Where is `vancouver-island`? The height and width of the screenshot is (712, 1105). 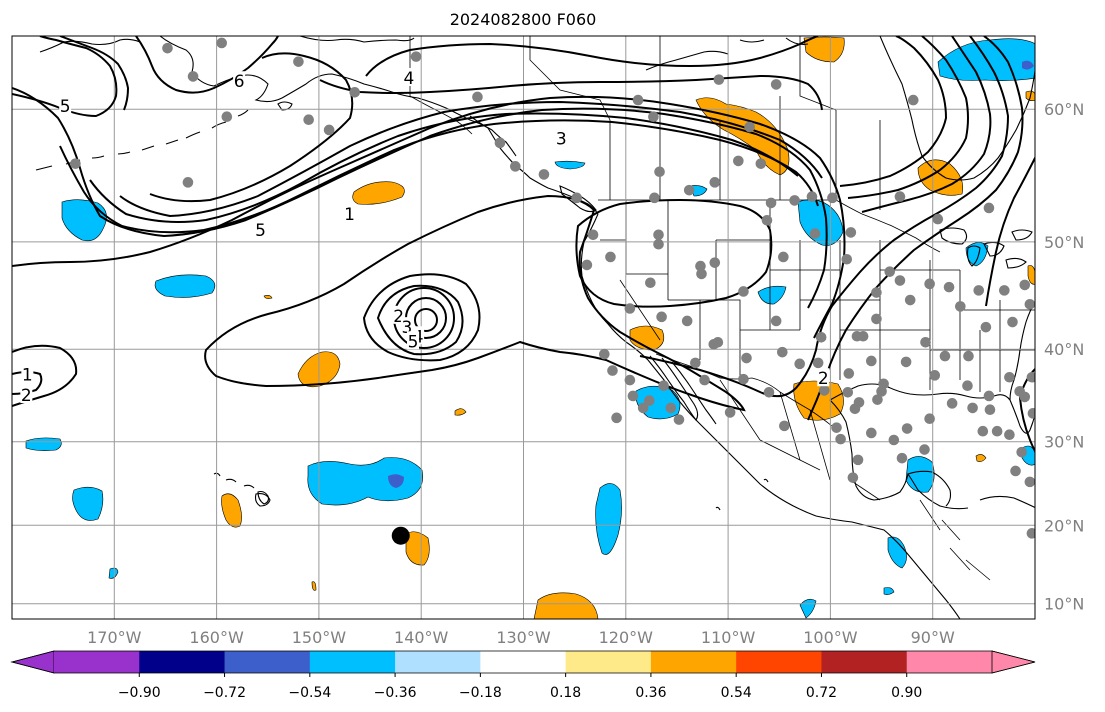 vancouver-island is located at coordinates (578, 199).